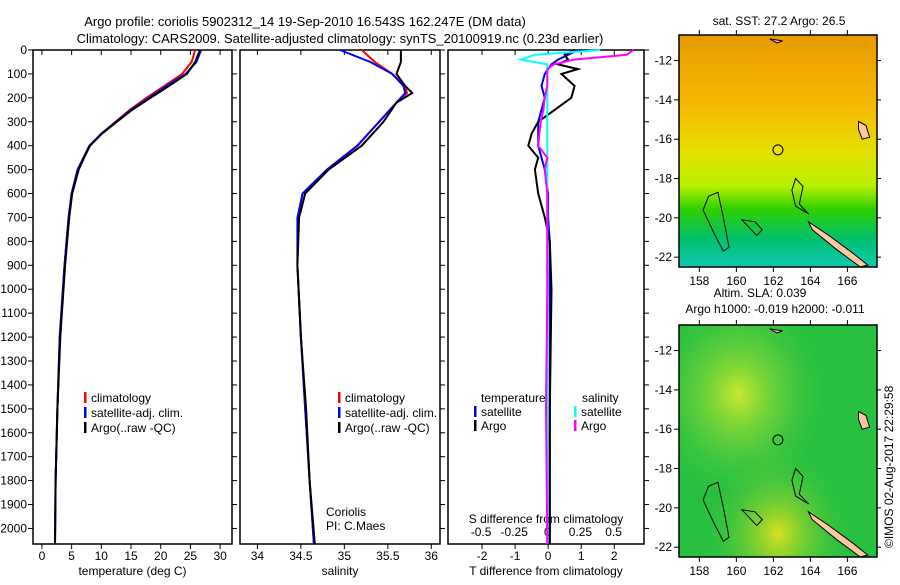 This screenshot has width=900, height=585. Describe the element at coordinates (13, 481) in the screenshot. I see `y-tick-label: 1800` at that location.